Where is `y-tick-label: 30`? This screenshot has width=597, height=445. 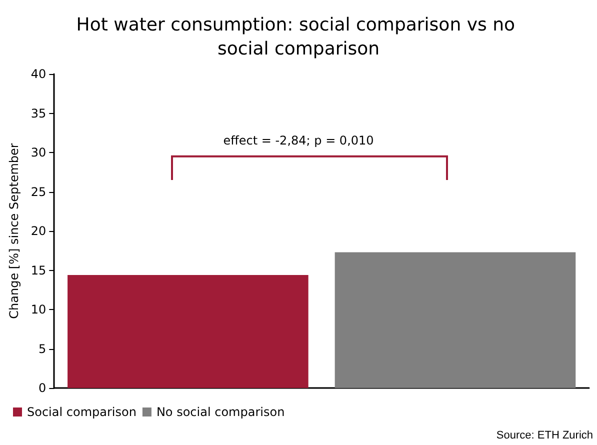 y-tick-label: 30 is located at coordinates (38, 153).